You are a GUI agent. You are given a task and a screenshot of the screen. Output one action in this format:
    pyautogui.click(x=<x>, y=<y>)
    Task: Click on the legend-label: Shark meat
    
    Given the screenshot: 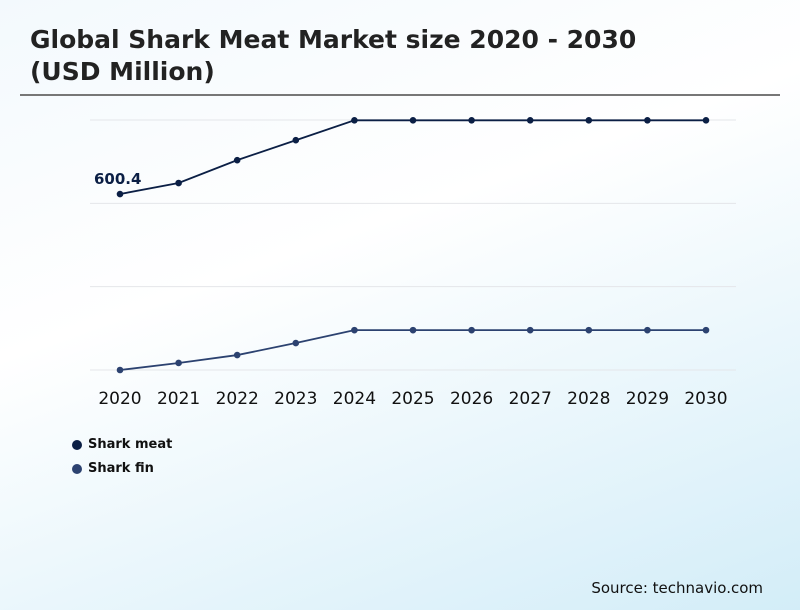 What is the action you would take?
    pyautogui.click(x=130, y=444)
    